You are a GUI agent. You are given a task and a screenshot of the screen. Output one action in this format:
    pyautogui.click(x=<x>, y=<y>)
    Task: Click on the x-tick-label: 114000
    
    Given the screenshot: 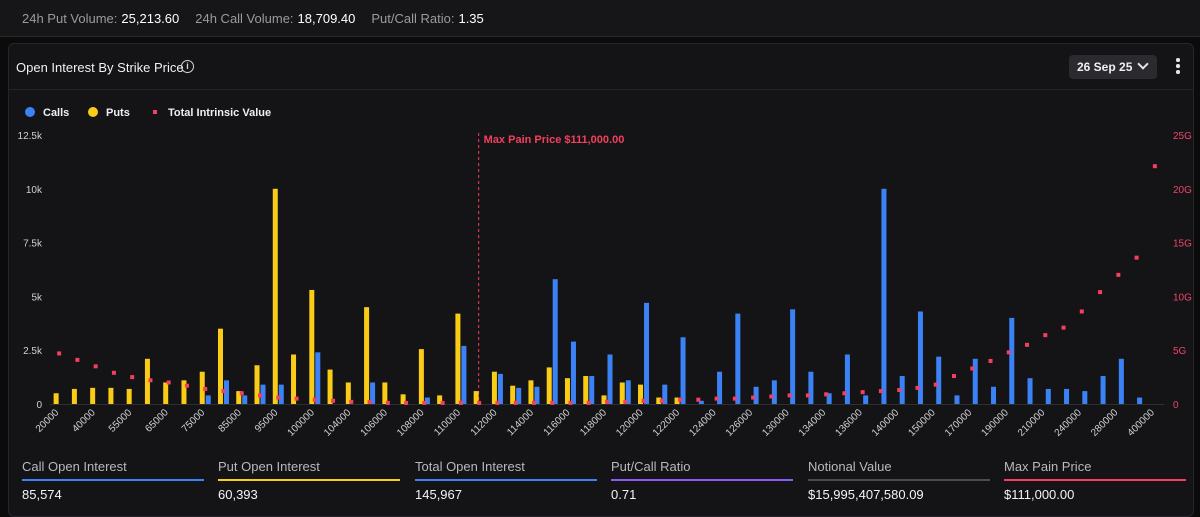 What is the action you would take?
    pyautogui.click(x=520, y=422)
    